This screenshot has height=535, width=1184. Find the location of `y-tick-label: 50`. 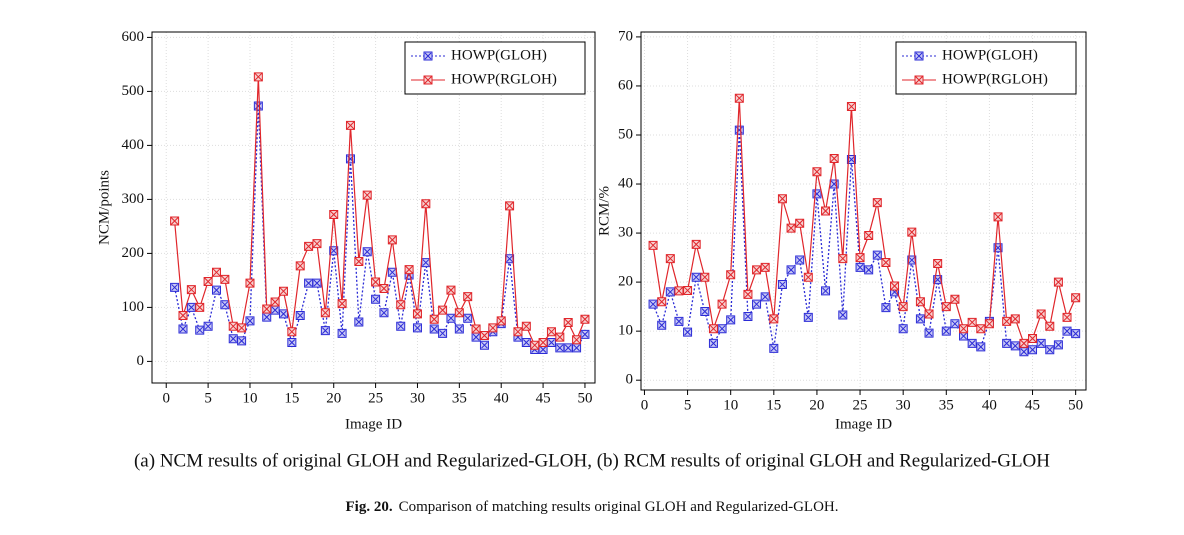

y-tick-label: 50 is located at coordinates (625, 134).